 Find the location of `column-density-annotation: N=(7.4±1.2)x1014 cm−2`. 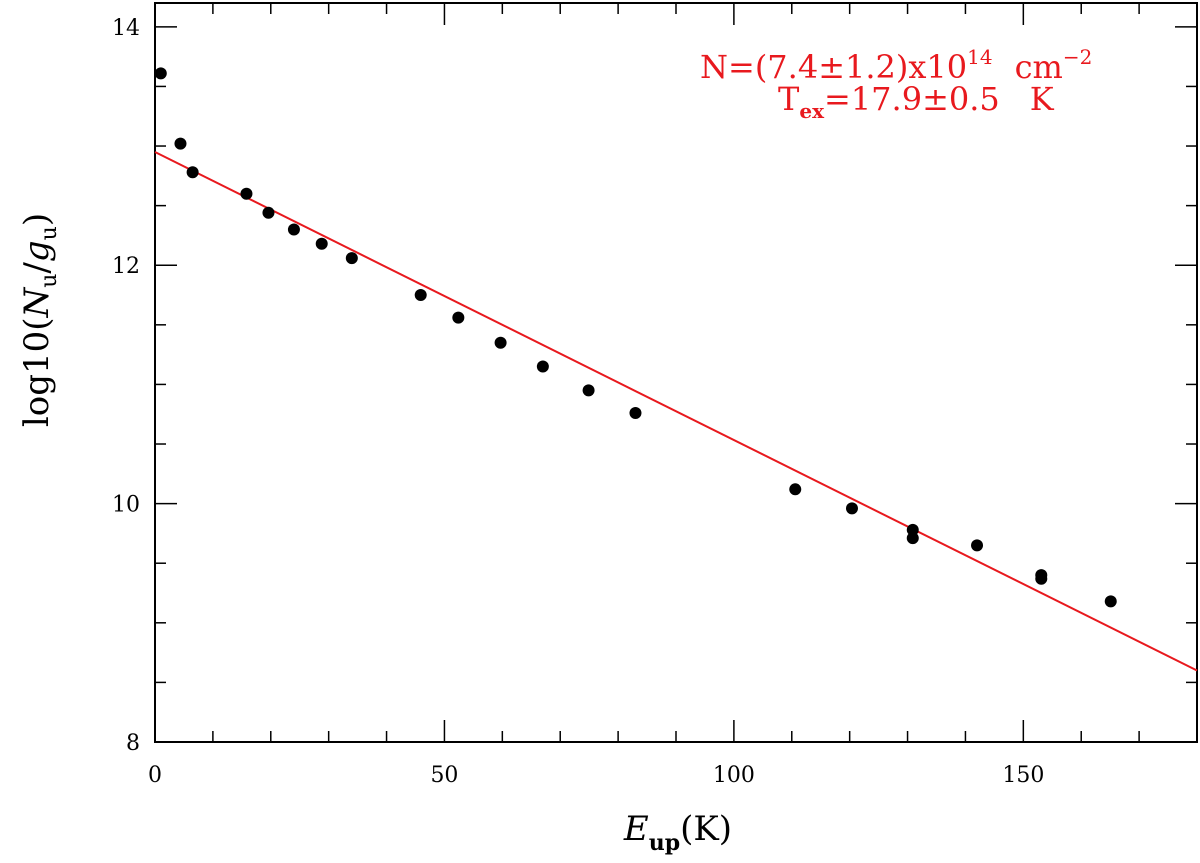

column-density-annotation: N=(7.4±1.2)x1014 cm−2 is located at coordinates (896, 65).